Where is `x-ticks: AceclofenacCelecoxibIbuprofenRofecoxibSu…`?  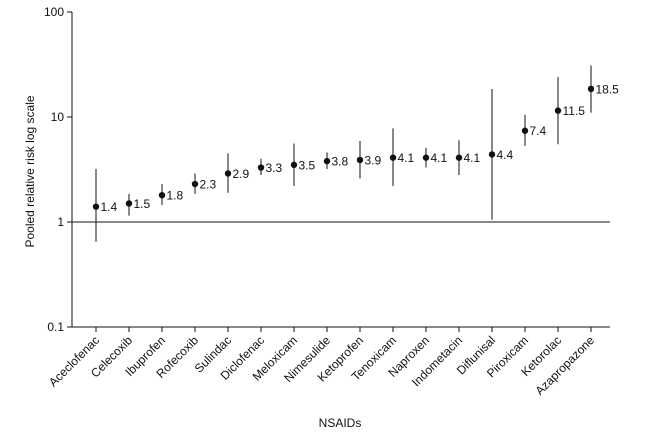 x-ticks: AceclofenacCelecoxibIbuprofenRofecoxibSu… is located at coordinates (321, 362).